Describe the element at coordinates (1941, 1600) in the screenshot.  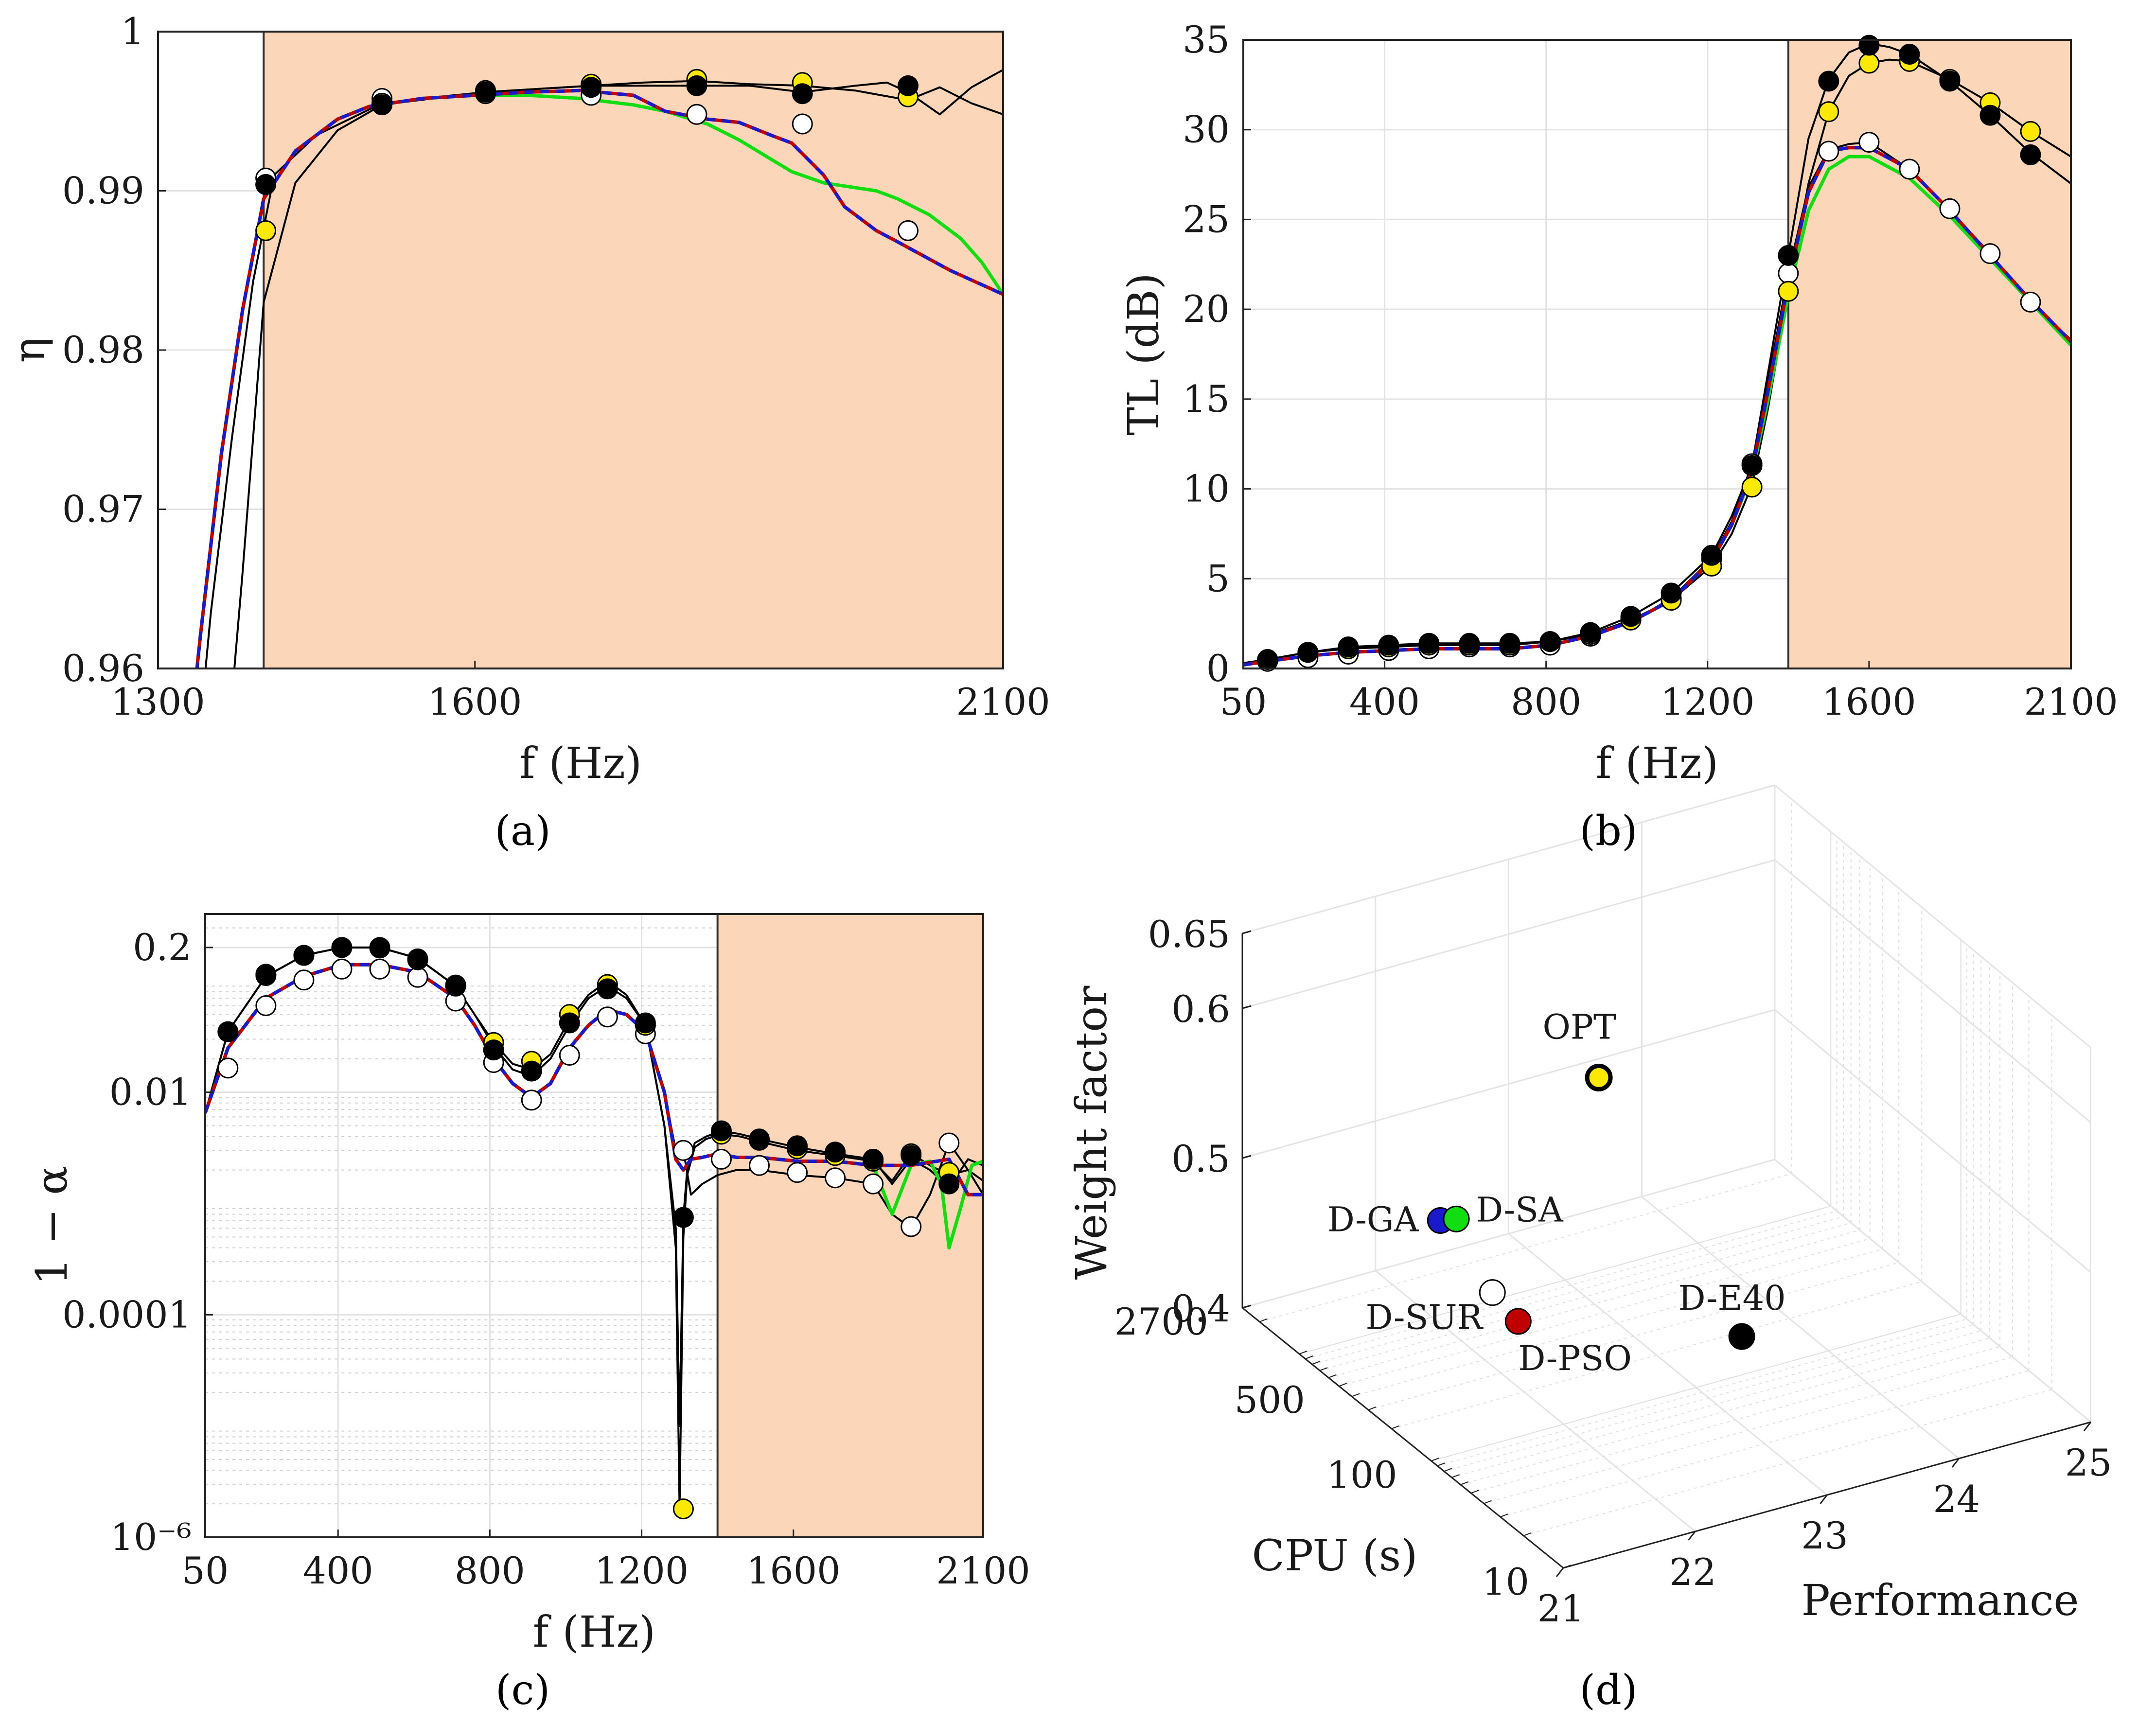
I see `performance-axis-label: Performance` at that location.